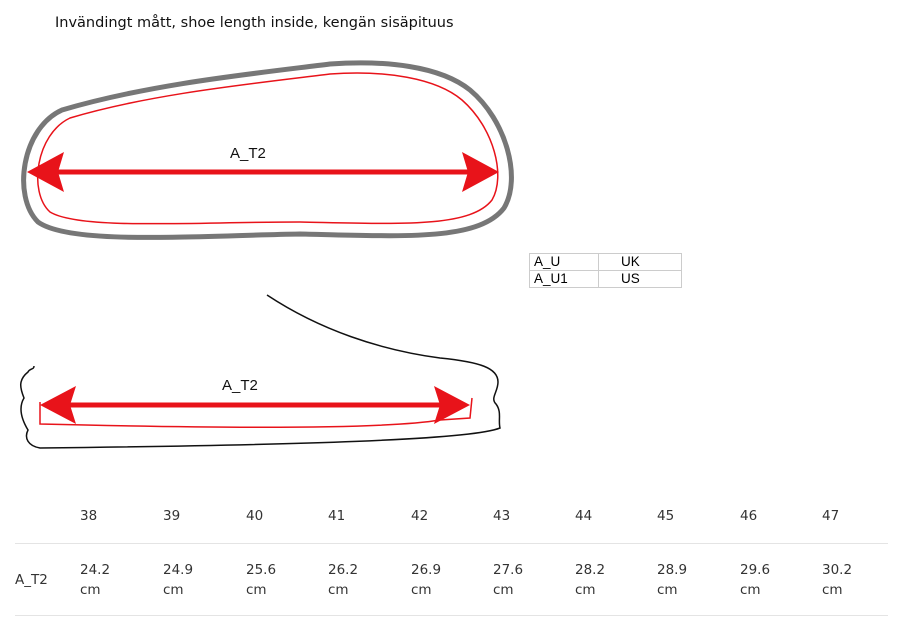  I want to click on insole-outline, so click(268, 148).